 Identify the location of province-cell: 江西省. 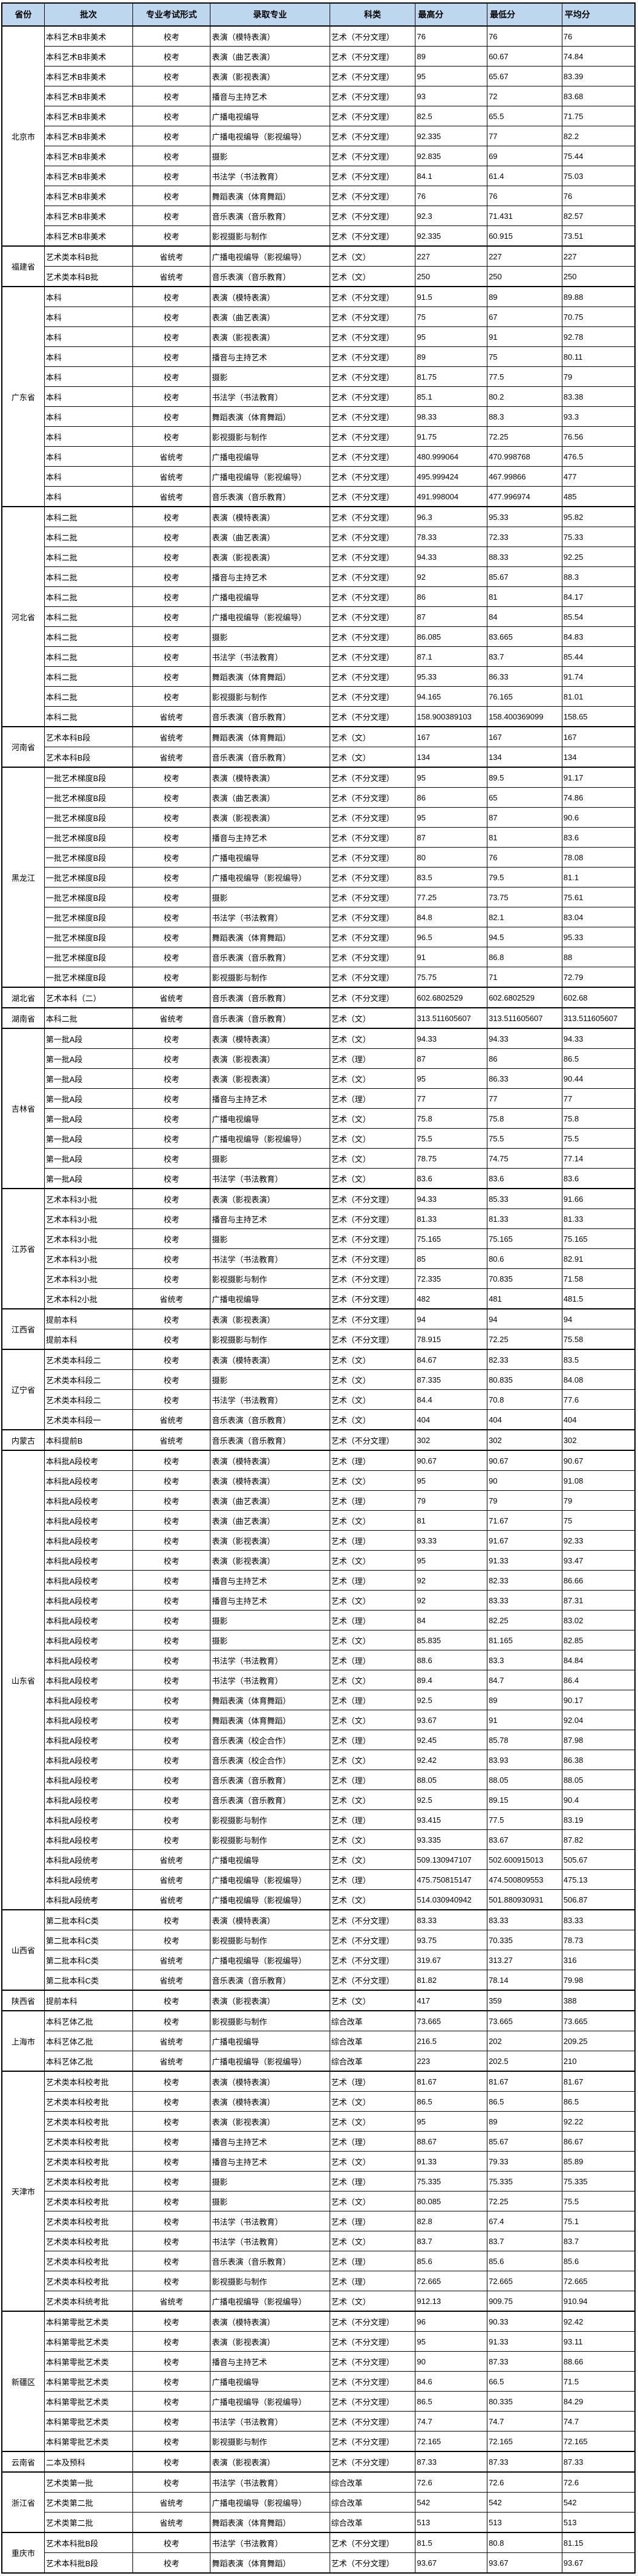
(23, 1329).